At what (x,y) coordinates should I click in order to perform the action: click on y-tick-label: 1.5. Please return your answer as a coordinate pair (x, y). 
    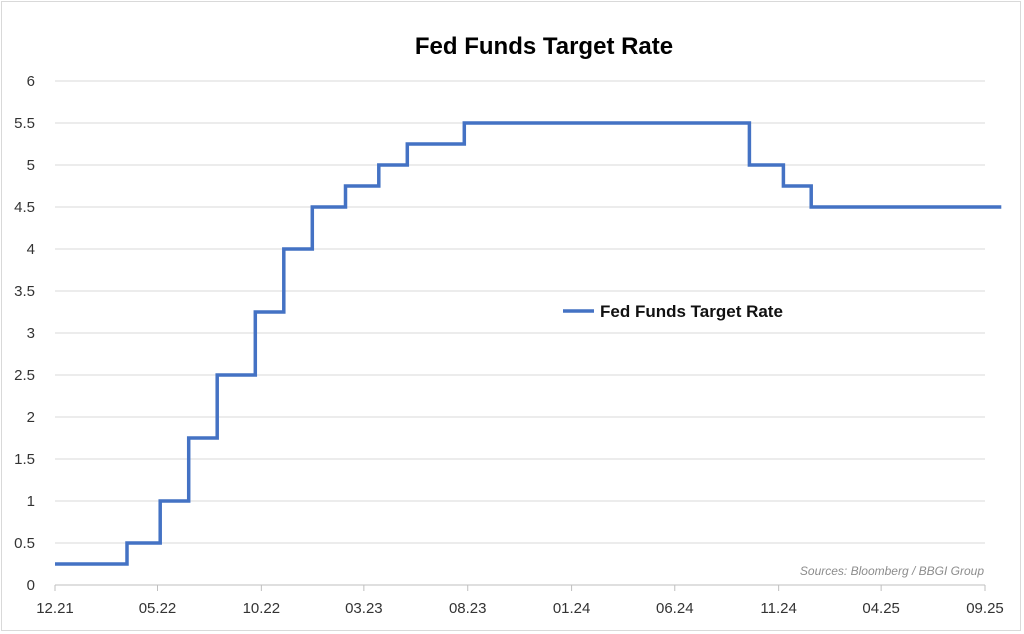
    Looking at the image, I should click on (24, 459).